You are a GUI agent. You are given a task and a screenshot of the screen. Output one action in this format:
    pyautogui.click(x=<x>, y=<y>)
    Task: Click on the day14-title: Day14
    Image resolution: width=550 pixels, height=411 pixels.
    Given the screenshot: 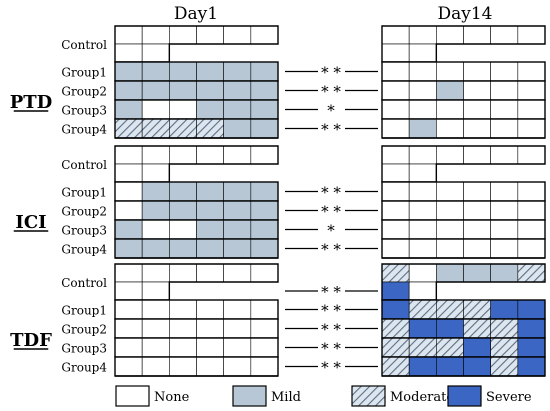 What is the action you would take?
    pyautogui.click(x=464, y=14)
    